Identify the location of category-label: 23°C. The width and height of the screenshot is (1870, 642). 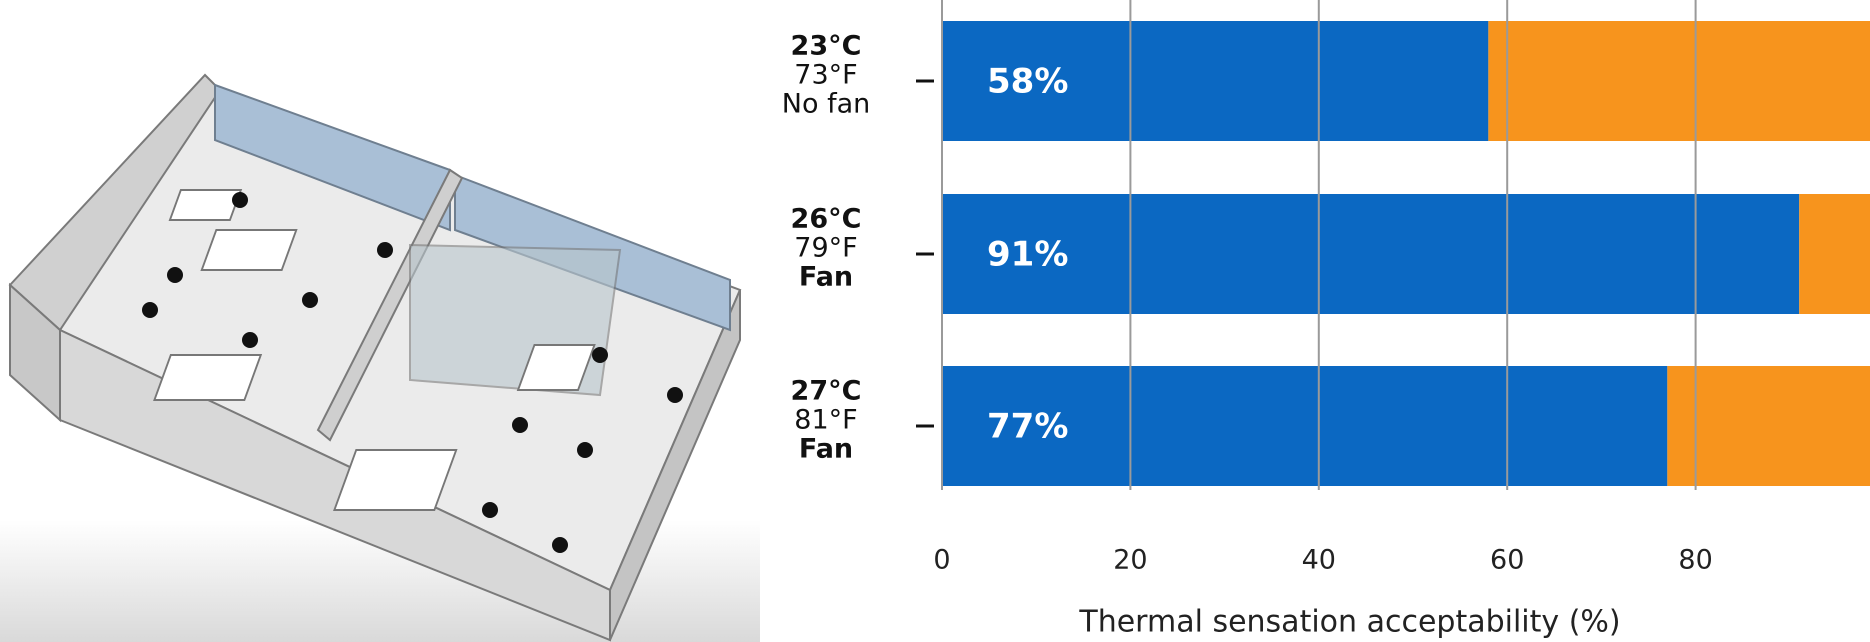
(826, 46).